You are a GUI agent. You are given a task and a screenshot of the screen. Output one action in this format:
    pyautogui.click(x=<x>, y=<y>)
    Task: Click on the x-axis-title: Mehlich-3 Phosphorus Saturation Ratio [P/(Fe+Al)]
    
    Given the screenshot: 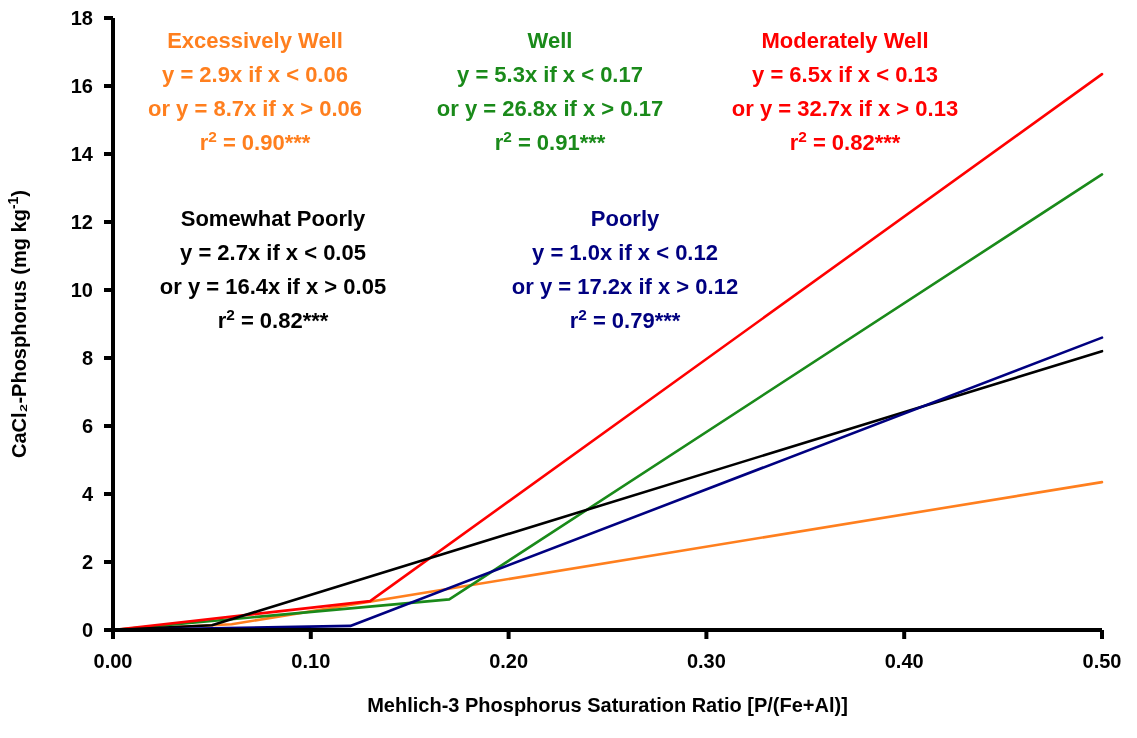 What is the action you would take?
    pyautogui.click(x=607, y=705)
    